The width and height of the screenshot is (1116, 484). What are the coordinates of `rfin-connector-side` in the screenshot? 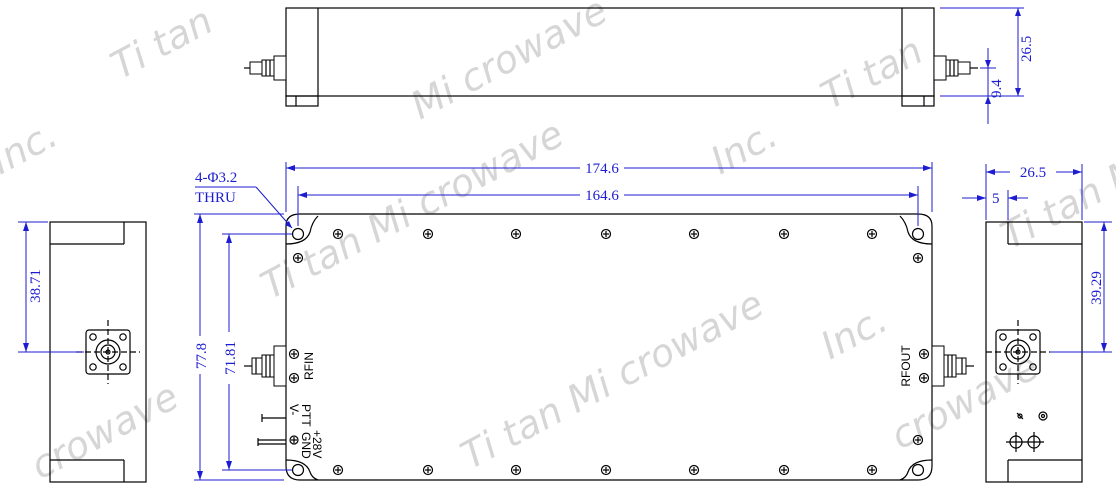 It's located at (265, 68).